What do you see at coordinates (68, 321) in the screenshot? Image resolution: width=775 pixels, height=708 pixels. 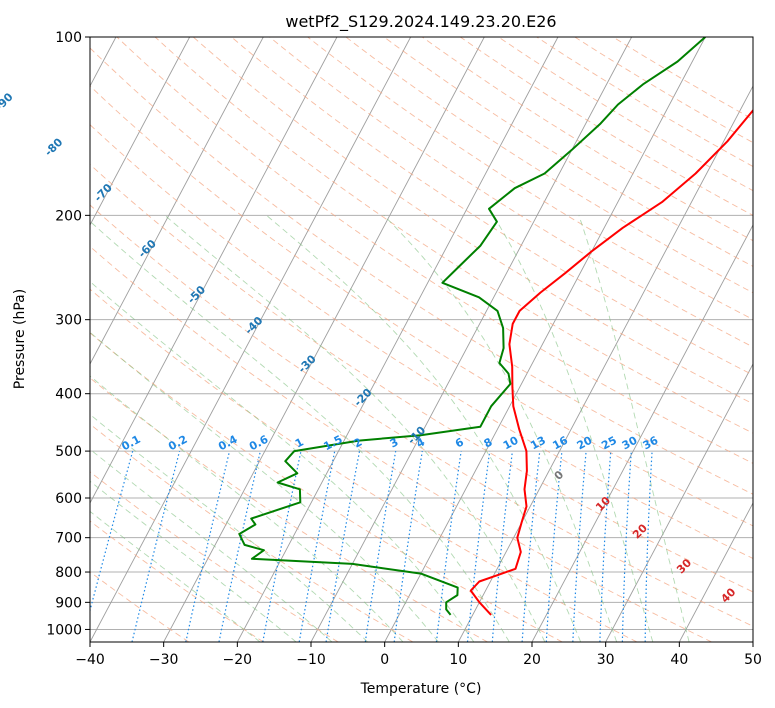 I see `y-tick-label: 300` at bounding box center [68, 321].